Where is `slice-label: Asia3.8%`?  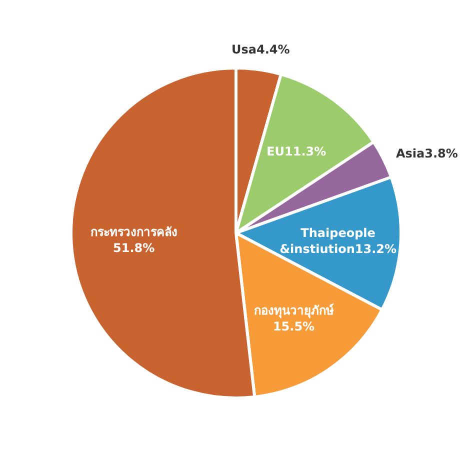
slice-label: Asia3.8% is located at coordinates (427, 153).